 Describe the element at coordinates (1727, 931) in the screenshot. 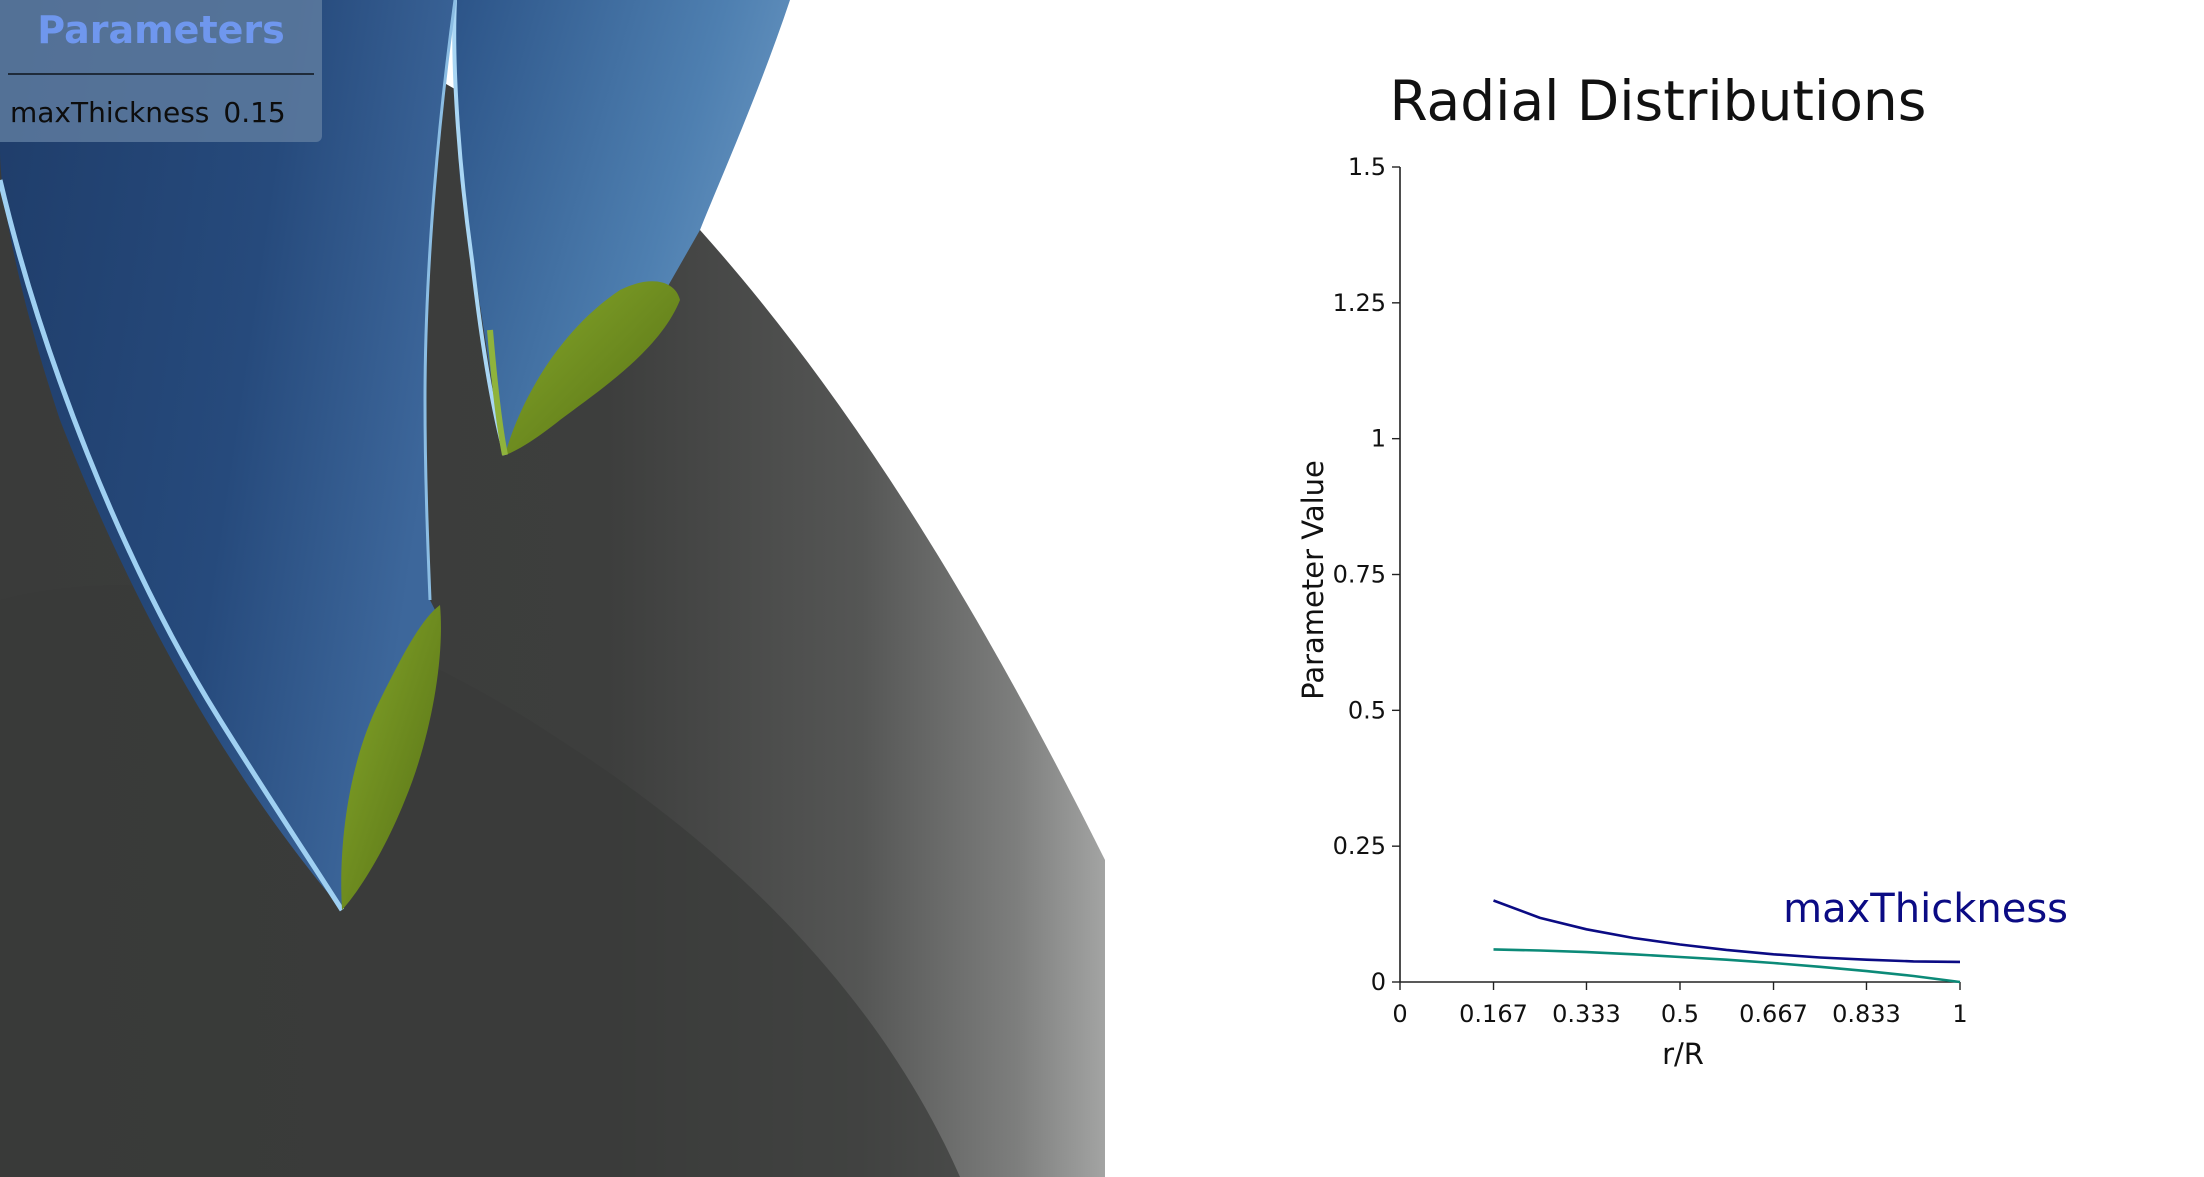

I see `series-line-maxthickness` at that location.